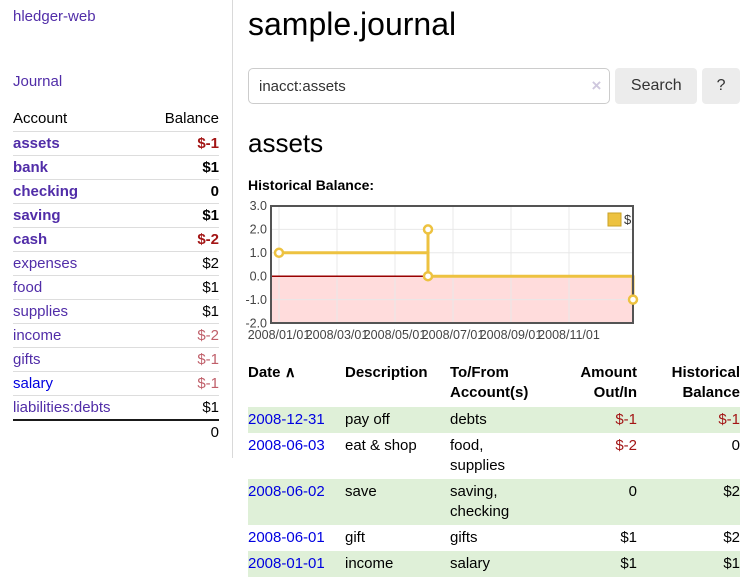  Describe the element at coordinates (311, 185) in the screenshot. I see `chart-title: Historical Balance:` at that location.